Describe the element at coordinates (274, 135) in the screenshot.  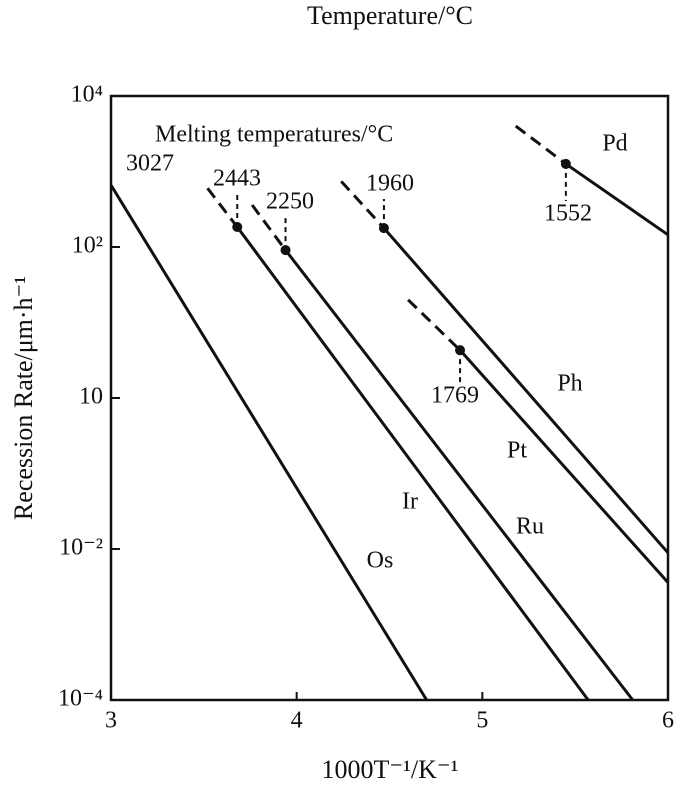
I see `annotation: Melting temperatures/°C` at that location.